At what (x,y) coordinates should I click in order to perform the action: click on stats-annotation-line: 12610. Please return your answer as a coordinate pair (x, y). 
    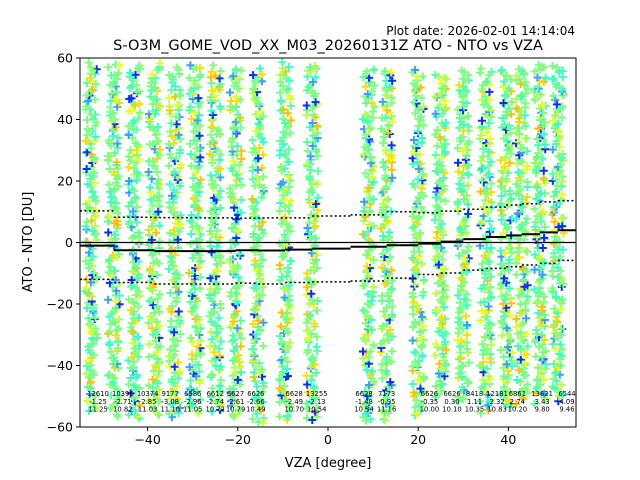
    Looking at the image, I should click on (98, 394).